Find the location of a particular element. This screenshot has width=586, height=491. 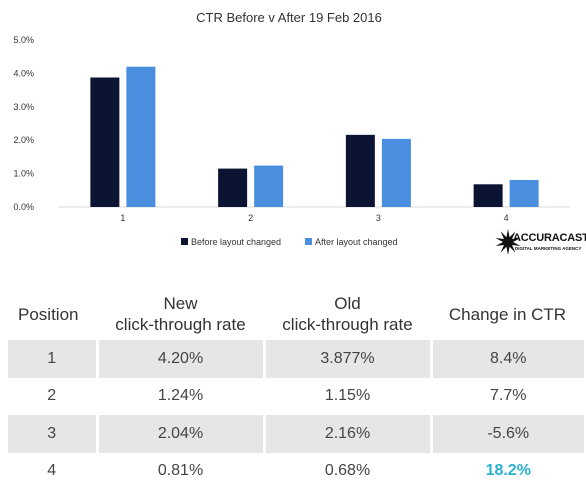

y-tick-label: 3.0% is located at coordinates (23, 107).